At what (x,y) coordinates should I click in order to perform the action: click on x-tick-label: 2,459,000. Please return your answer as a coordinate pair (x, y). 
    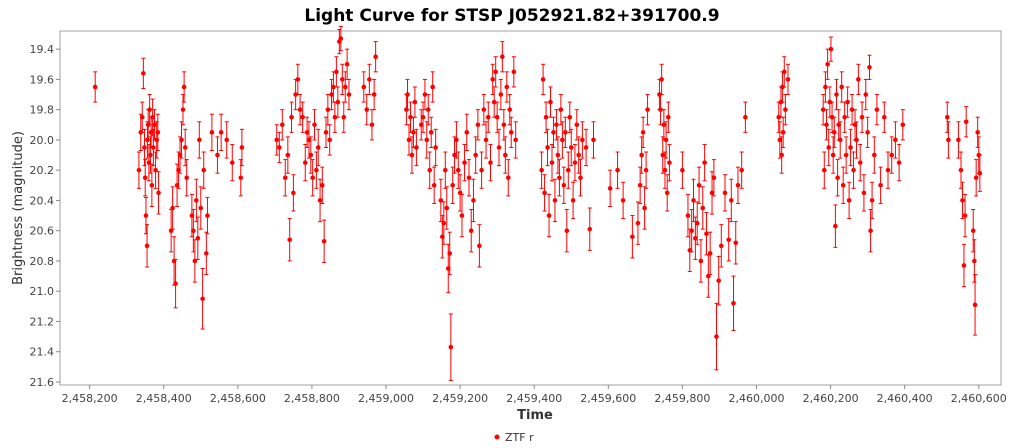
    Looking at the image, I should click on (386, 398).